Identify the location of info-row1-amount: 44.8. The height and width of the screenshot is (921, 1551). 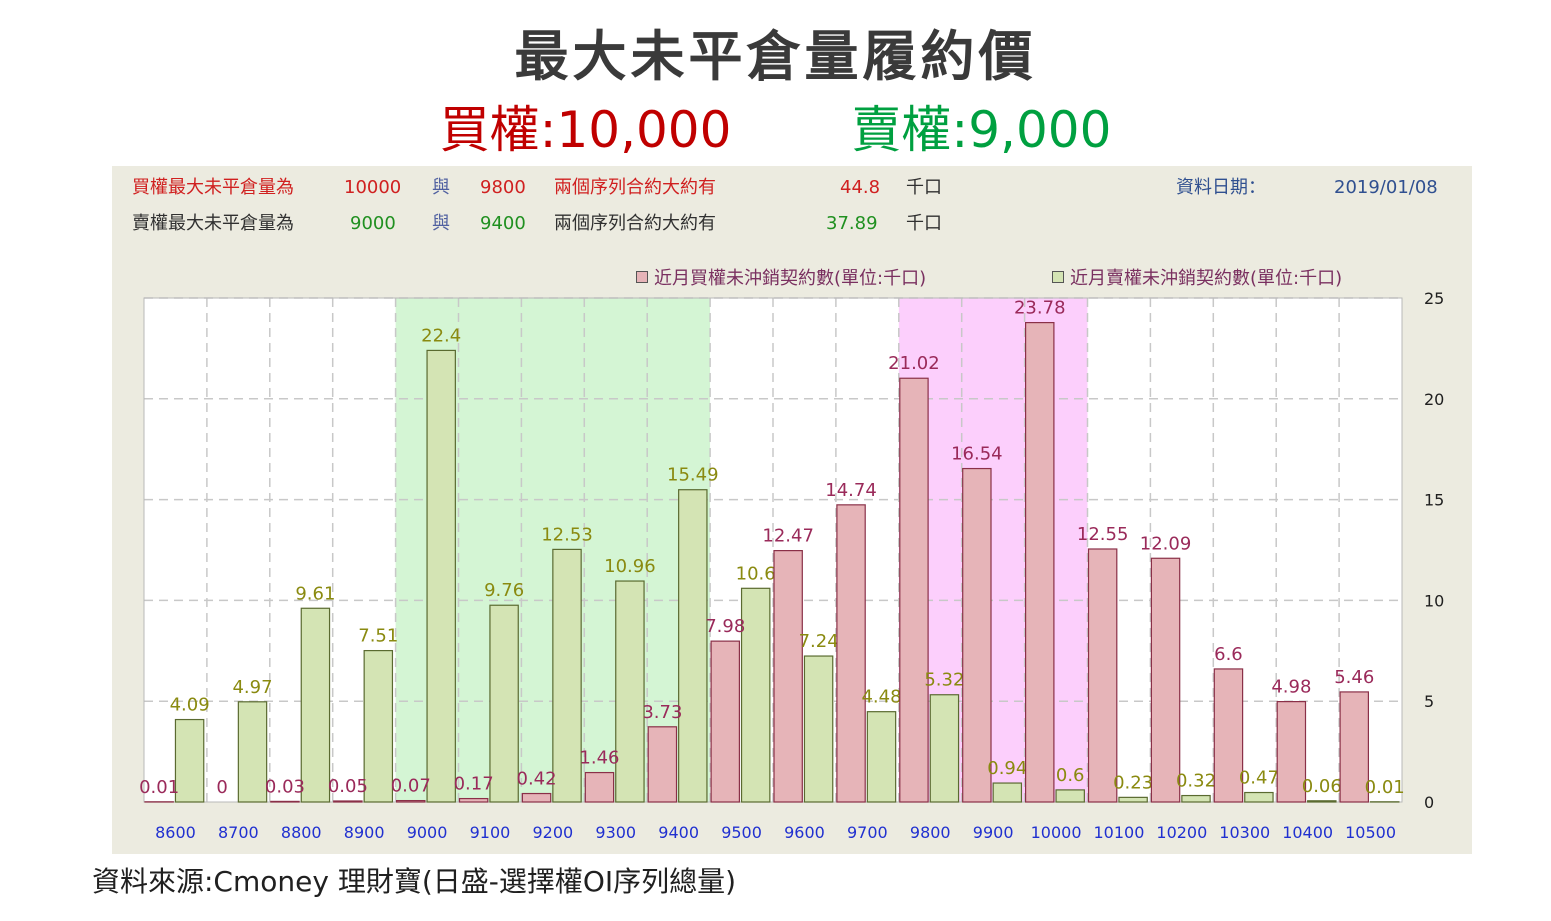
(860, 187).